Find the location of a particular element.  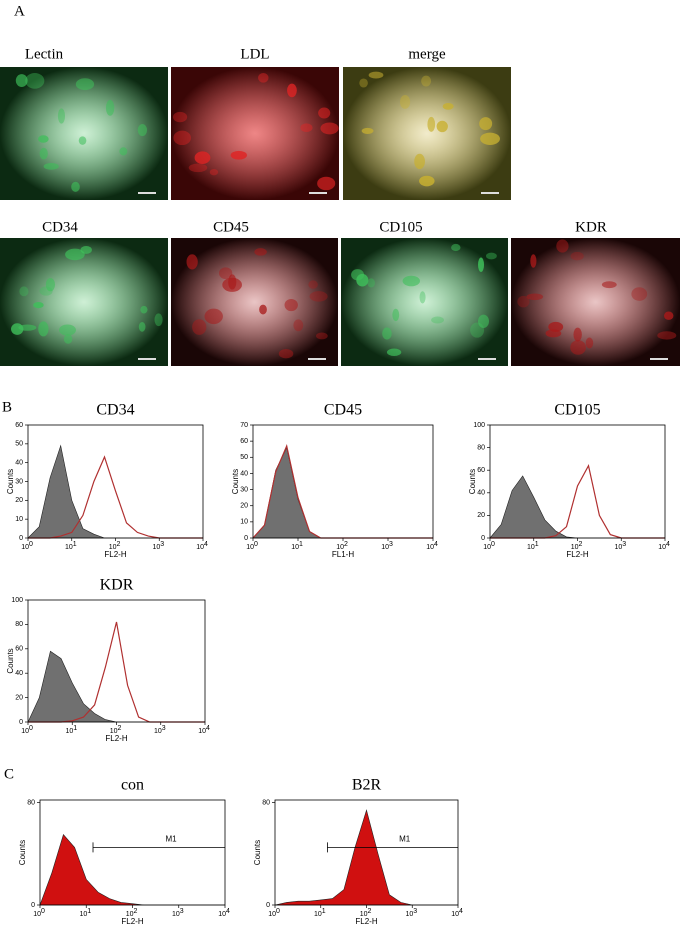

image-label: LDL is located at coordinates (254, 54).